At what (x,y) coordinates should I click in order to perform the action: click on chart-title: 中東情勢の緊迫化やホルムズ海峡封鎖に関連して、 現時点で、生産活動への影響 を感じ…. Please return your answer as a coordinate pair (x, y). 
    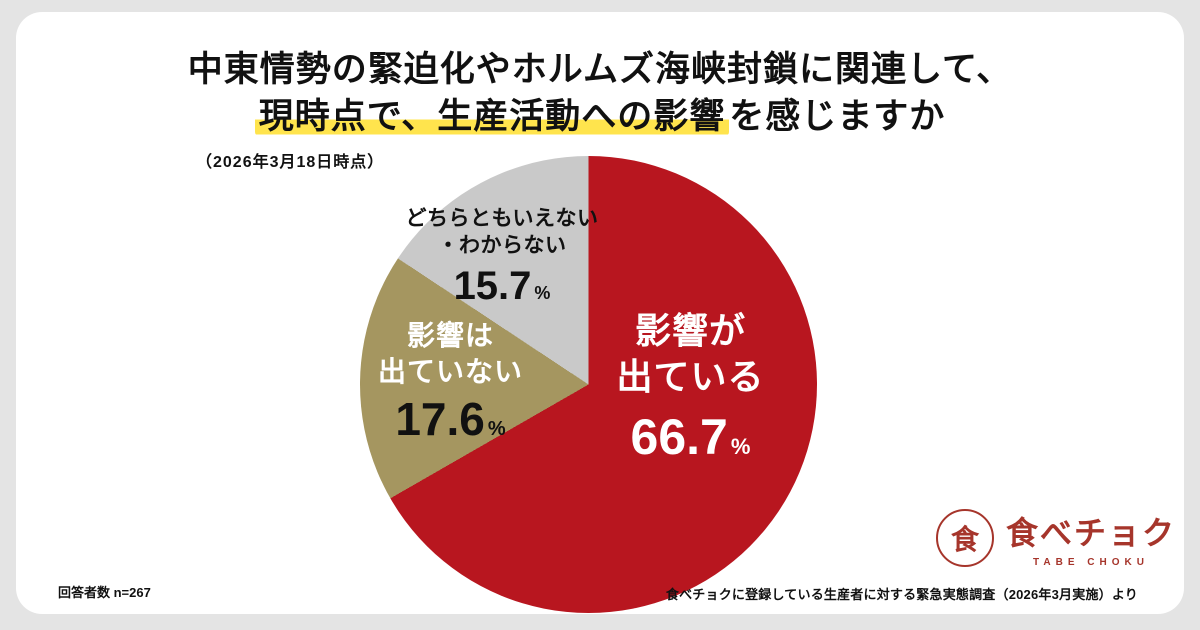
    Looking at the image, I should click on (600, 93).